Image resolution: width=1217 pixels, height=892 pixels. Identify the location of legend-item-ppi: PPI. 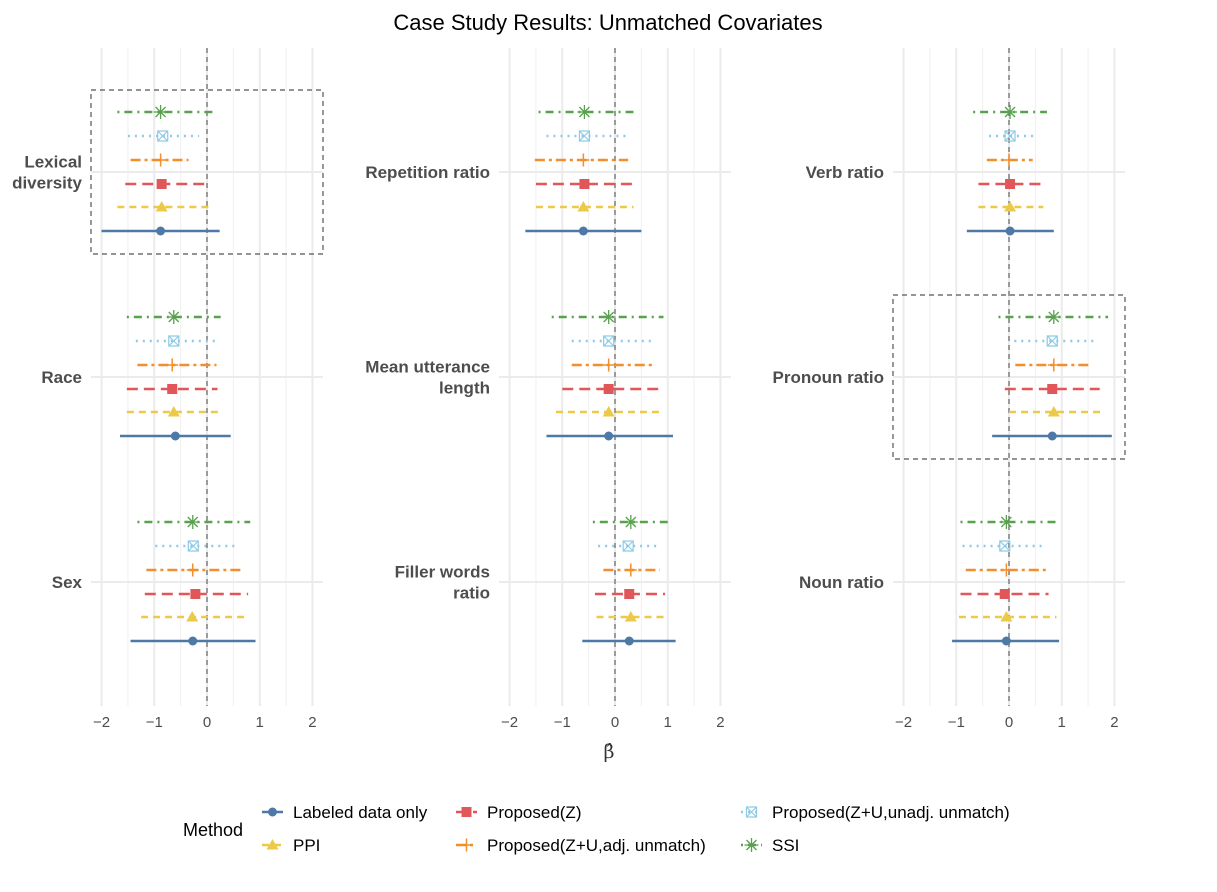
(291, 845).